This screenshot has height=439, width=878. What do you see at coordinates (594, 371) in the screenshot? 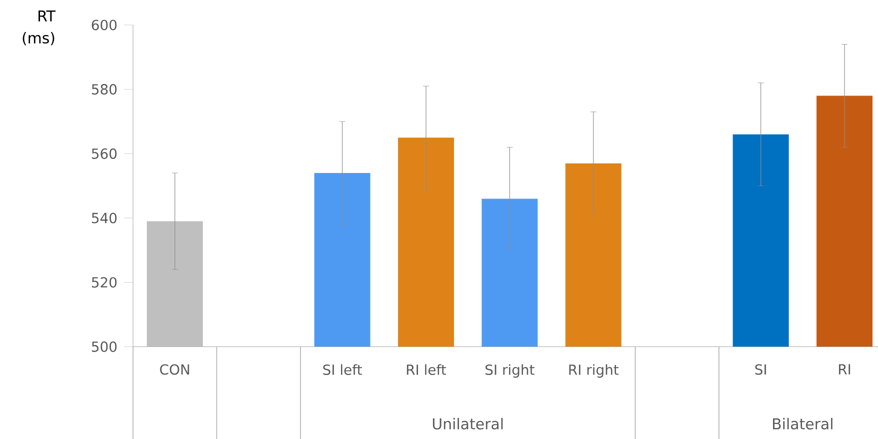
I see `x-tick-label: RI right` at bounding box center [594, 371].